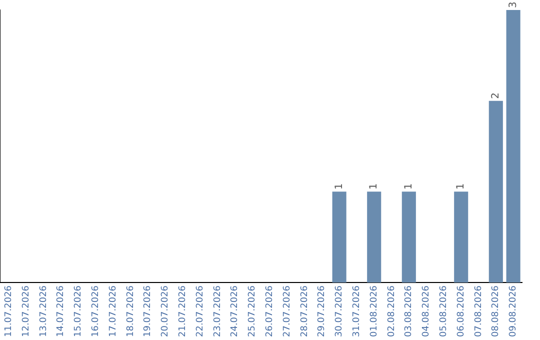 The height and width of the screenshot is (340, 540). Describe the element at coordinates (253, 311) in the screenshot. I see `x-tick-label: 25.07.2026` at that location.